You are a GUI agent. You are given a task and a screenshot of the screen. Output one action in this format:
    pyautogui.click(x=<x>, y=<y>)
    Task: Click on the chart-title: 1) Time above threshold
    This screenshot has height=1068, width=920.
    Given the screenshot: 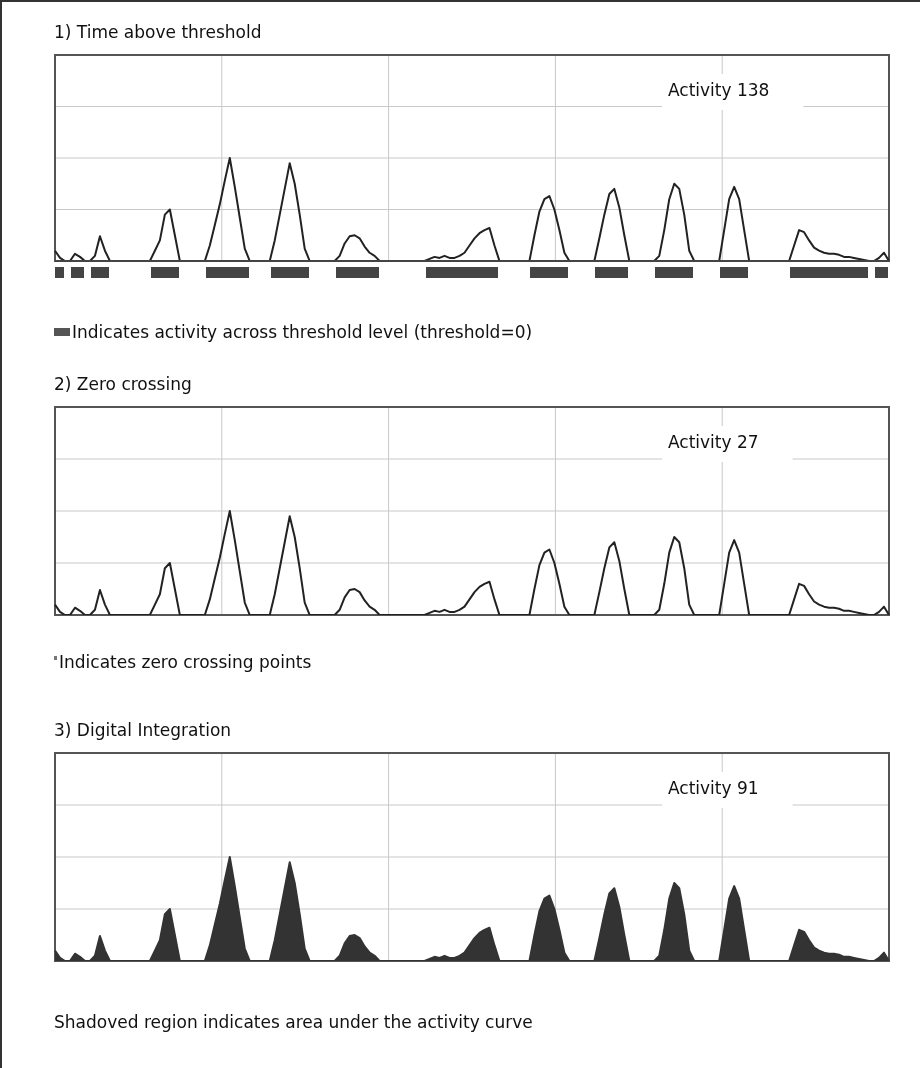 What is the action you would take?
    pyautogui.click(x=158, y=32)
    